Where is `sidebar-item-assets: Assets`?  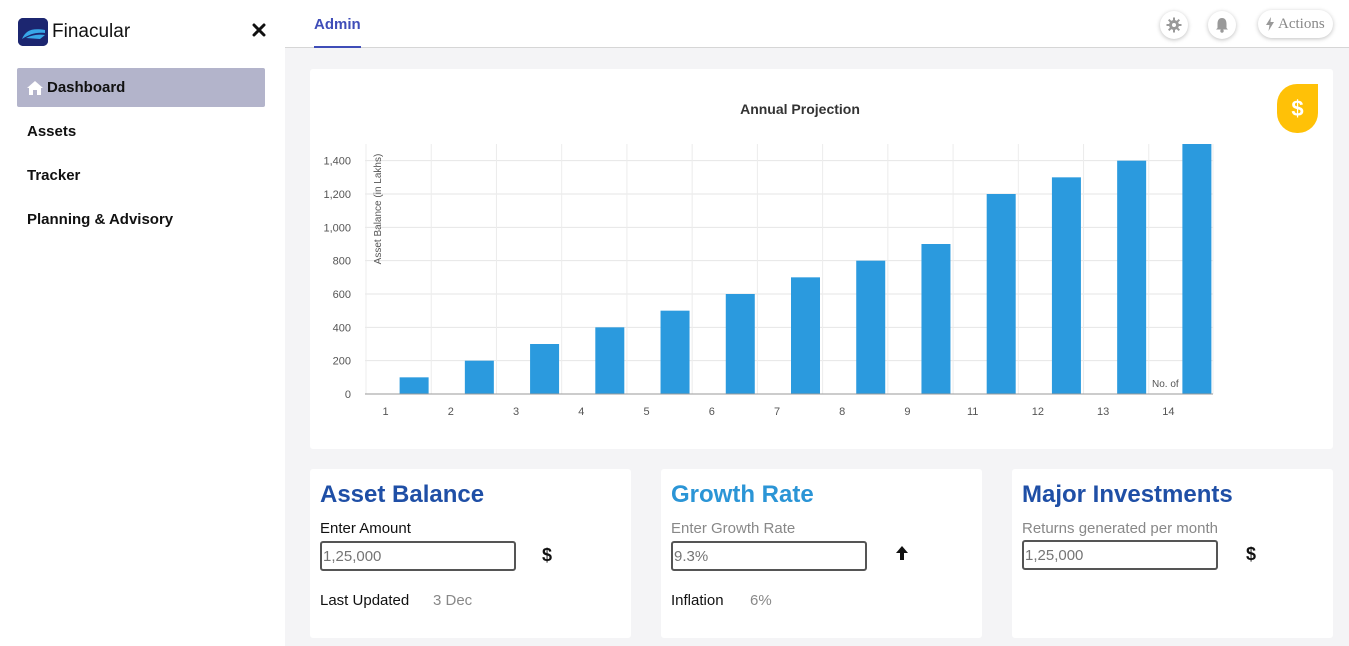 sidebar-item-assets: Assets is located at coordinates (141, 131).